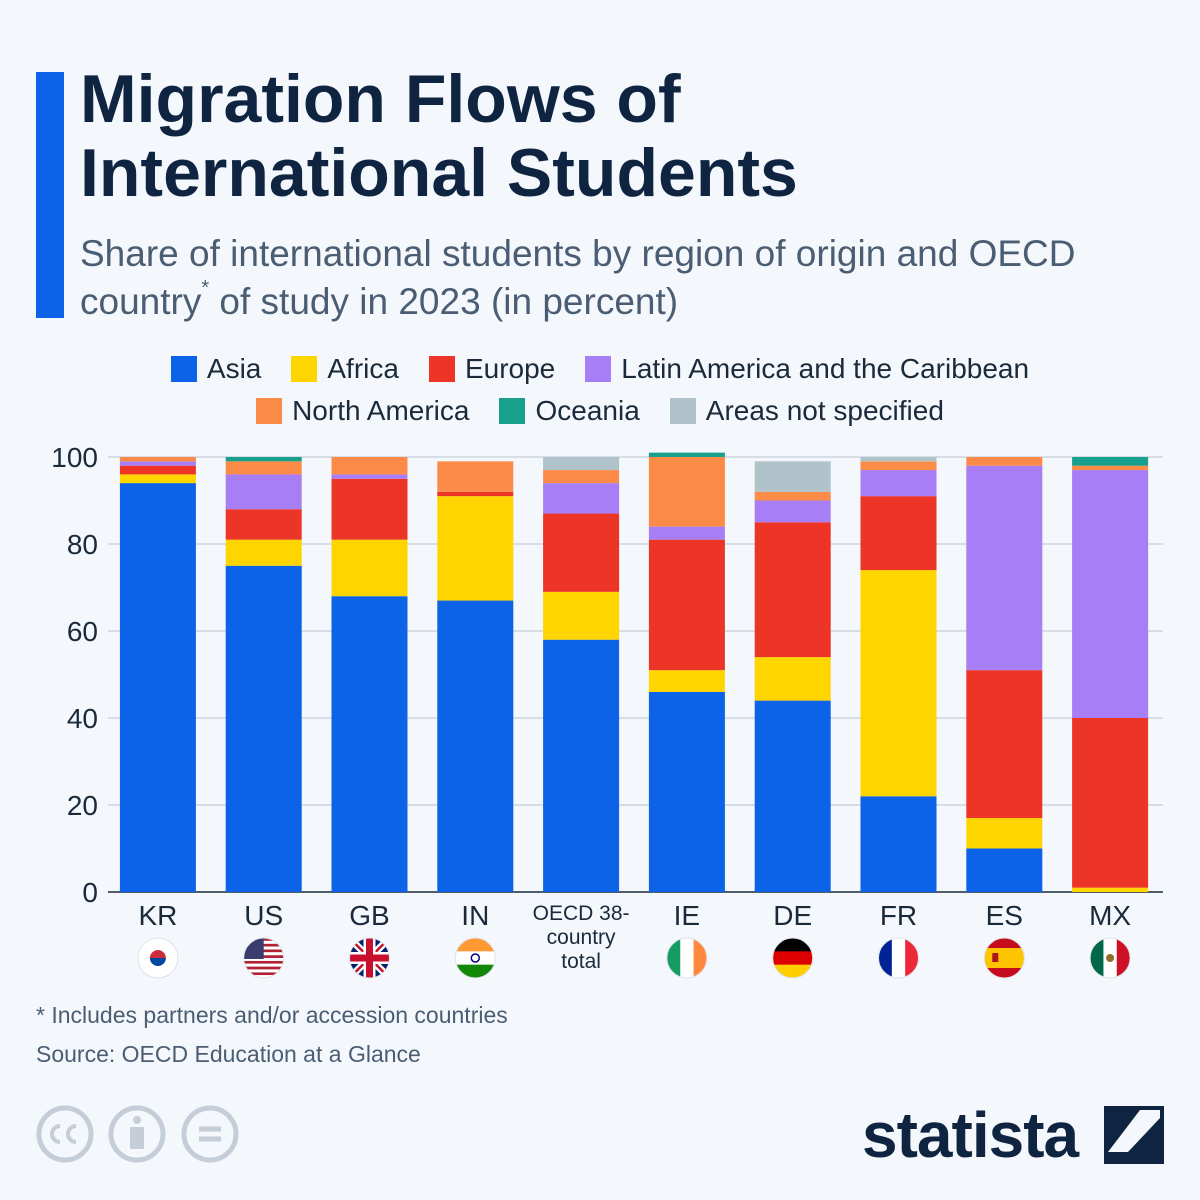 This screenshot has width=1200, height=1200. Describe the element at coordinates (824, 410) in the screenshot. I see `legend-label: Areas not specified` at that location.